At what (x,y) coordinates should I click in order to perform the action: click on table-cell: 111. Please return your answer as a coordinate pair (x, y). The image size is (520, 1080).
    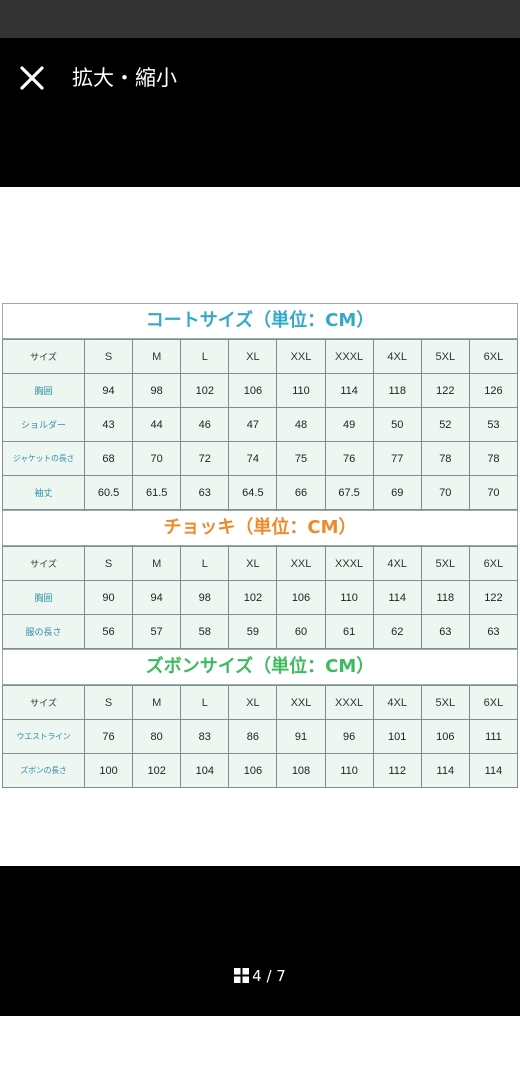
    Looking at the image, I should click on (493, 736).